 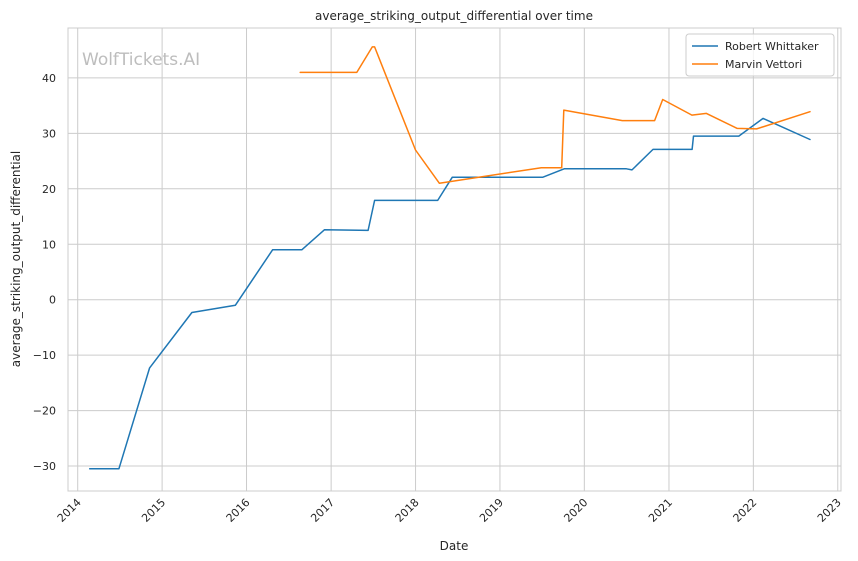 I want to click on x-axis-ticks: 2014 2015 2016 2017 2018 2019 2020 2021 2022 2023, so click(x=449, y=510).